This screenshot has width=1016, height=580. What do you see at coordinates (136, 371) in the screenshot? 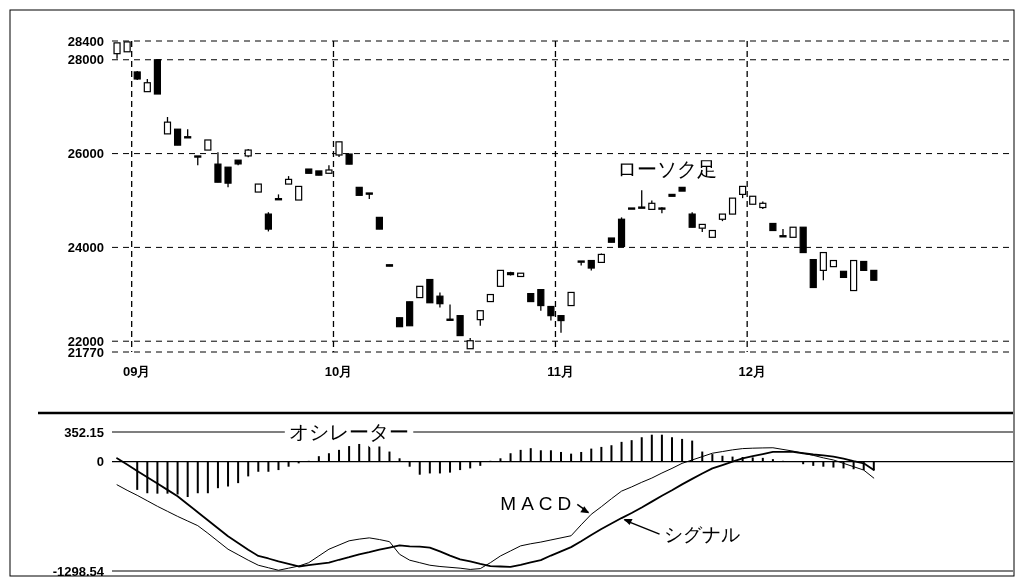
I see `x-tick-label: 09月` at bounding box center [136, 371].